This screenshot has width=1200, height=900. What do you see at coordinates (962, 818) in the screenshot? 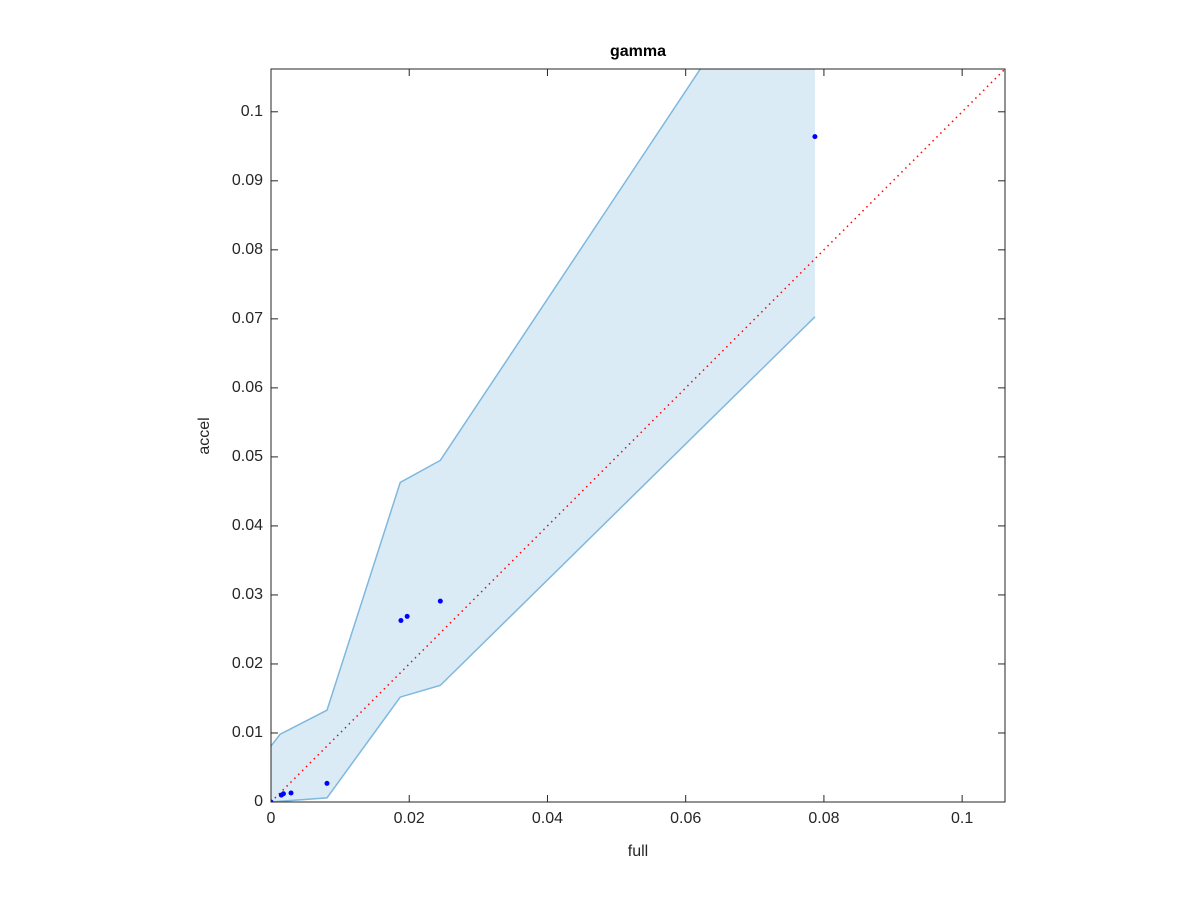
I see `x-tick-label: 0.1` at bounding box center [962, 818].